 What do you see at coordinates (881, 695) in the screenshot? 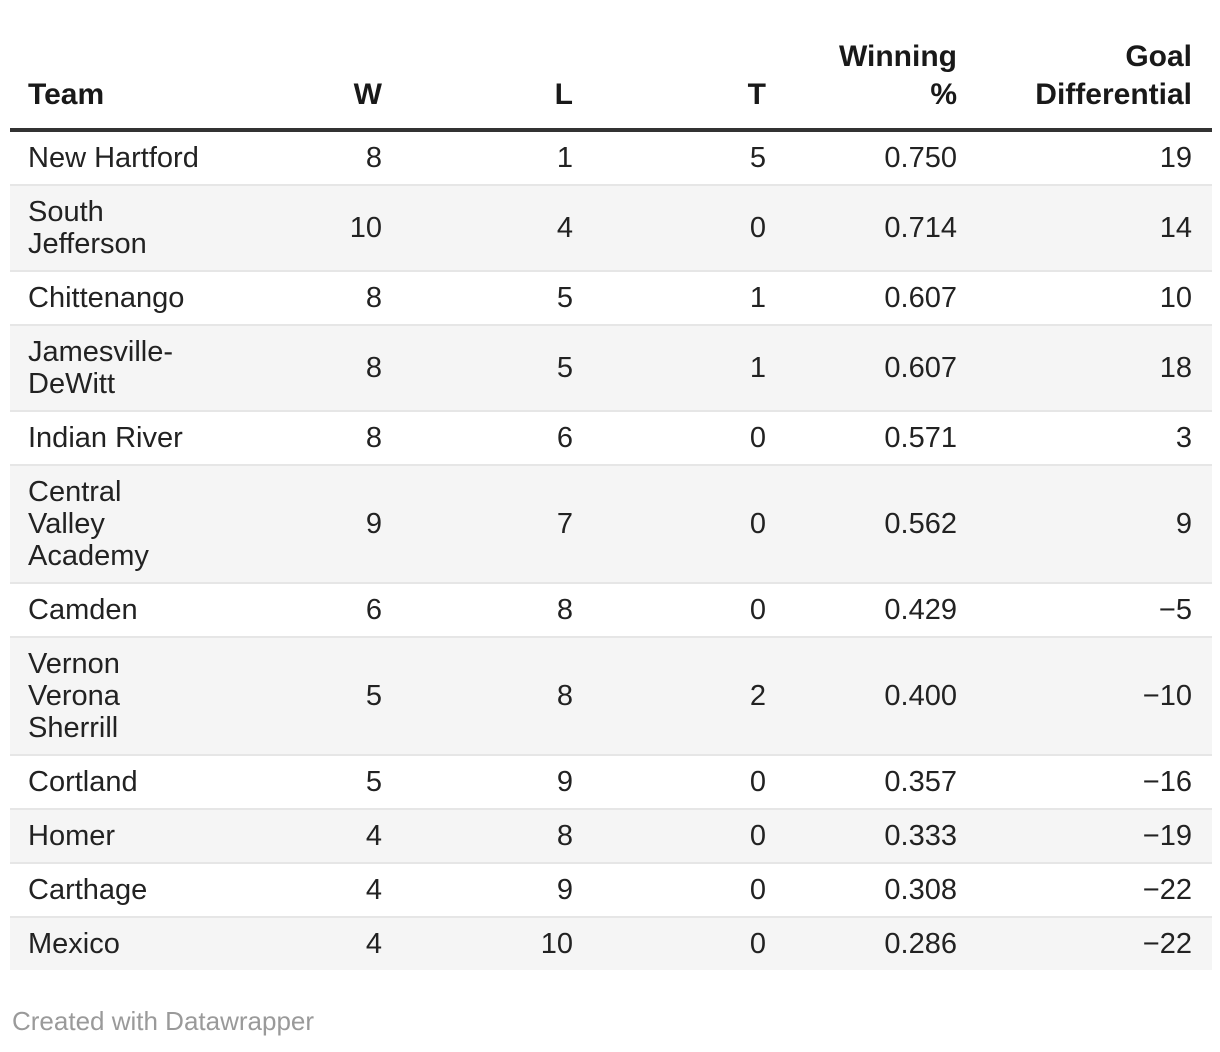
I see `winning-pct-cell: 0.400` at bounding box center [881, 695].